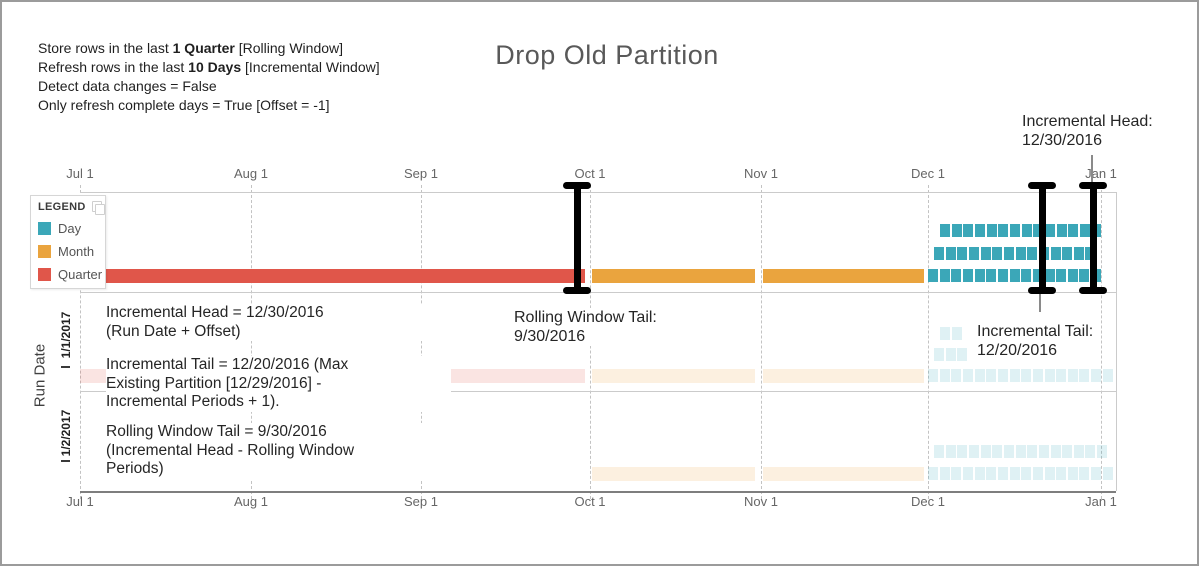 The height and width of the screenshot is (566, 1199). What do you see at coordinates (332, 276) in the screenshot?
I see `quarter-bar` at bounding box center [332, 276].